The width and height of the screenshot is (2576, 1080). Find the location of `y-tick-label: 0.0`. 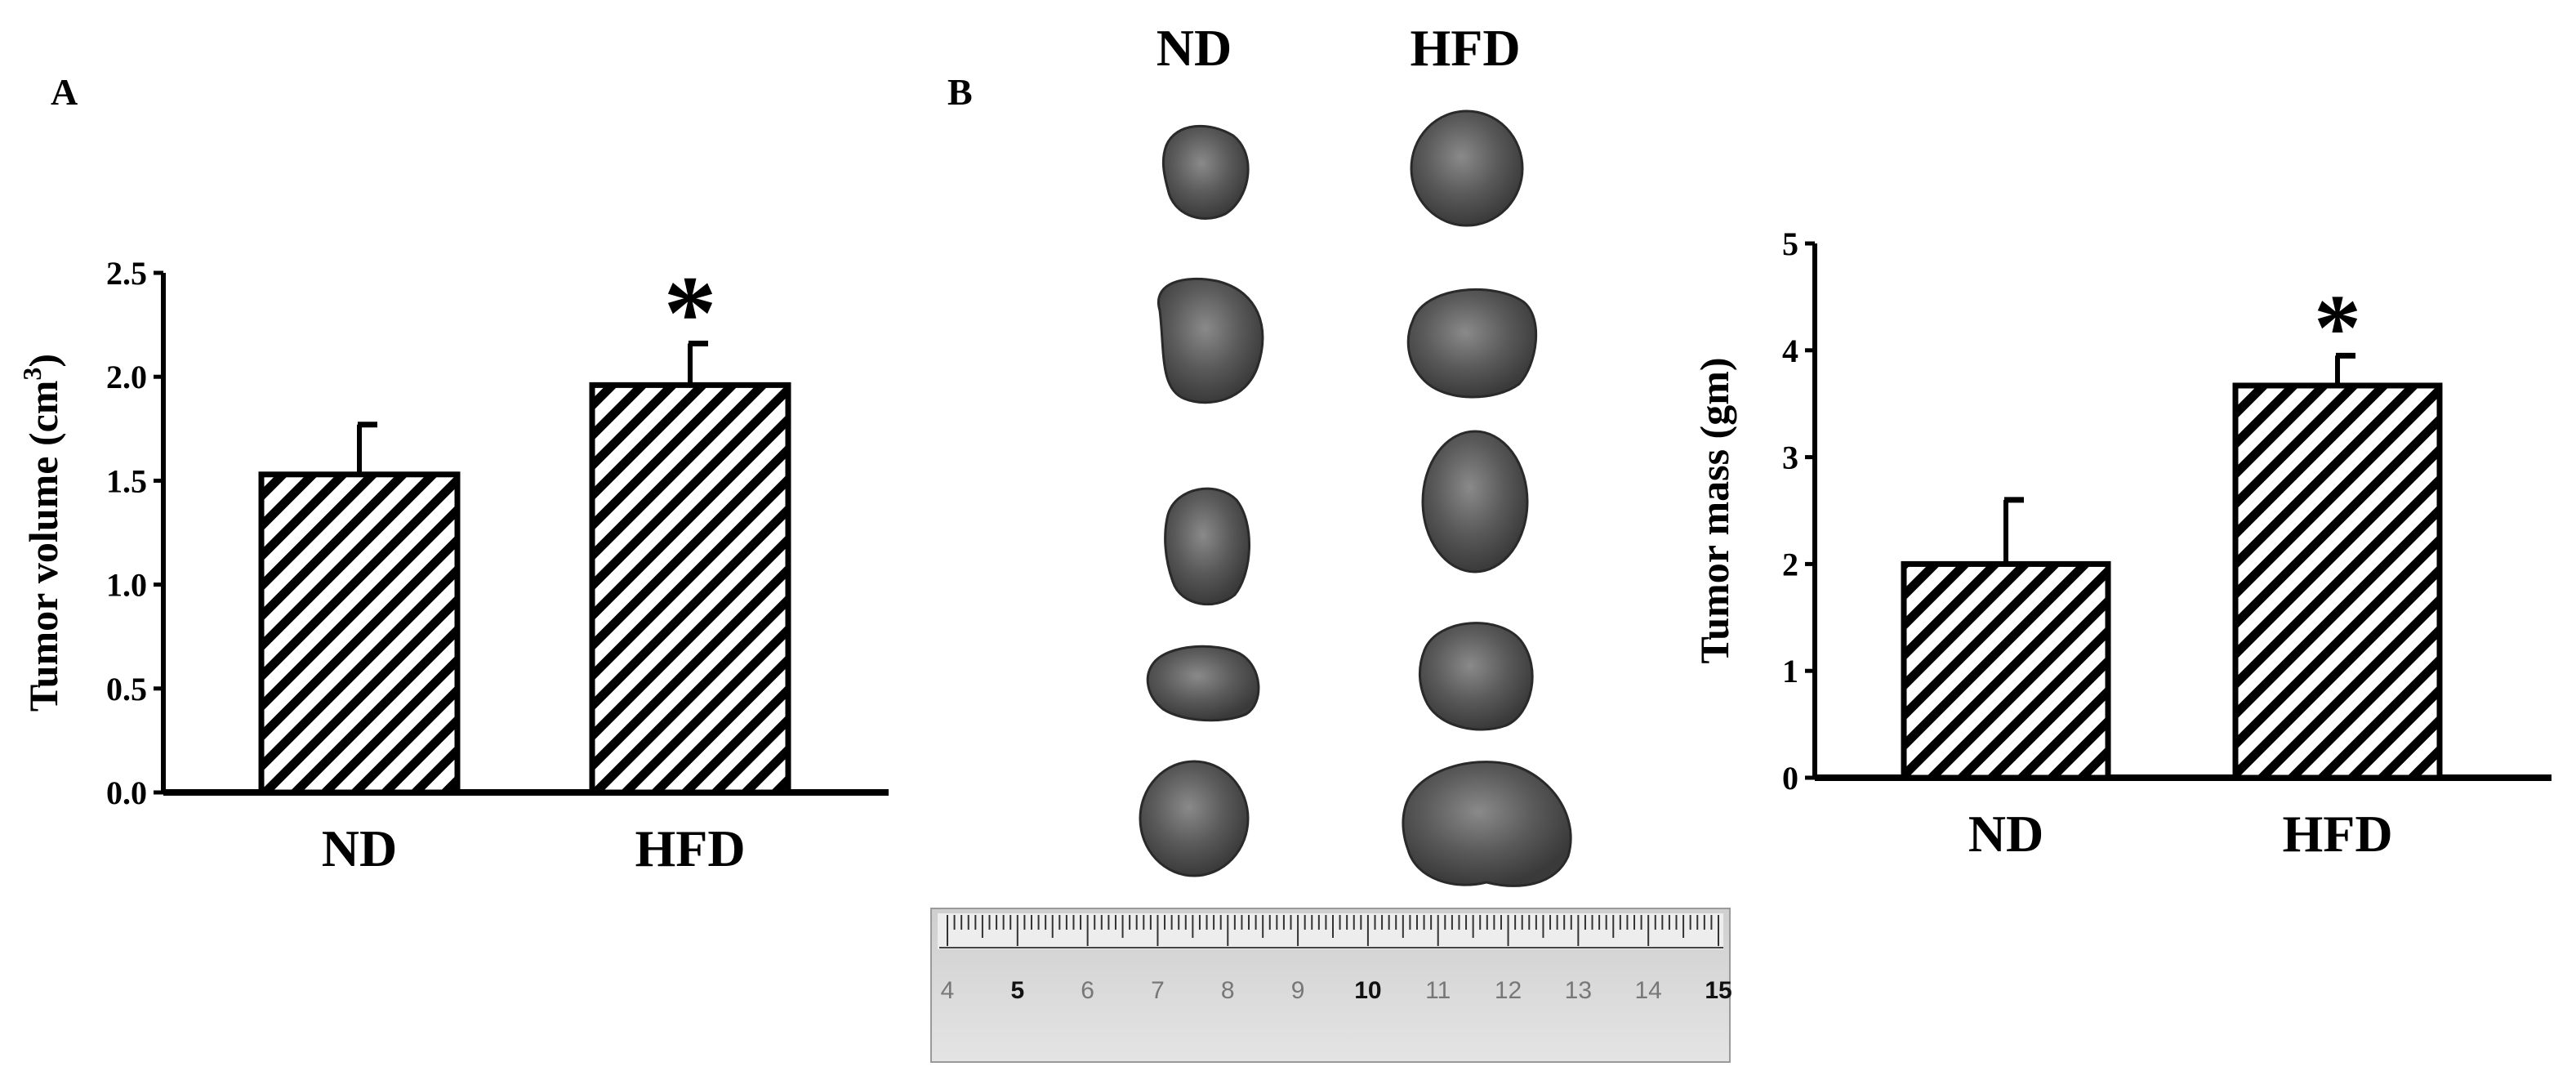

y-tick-label: 0.0 is located at coordinates (126, 792).